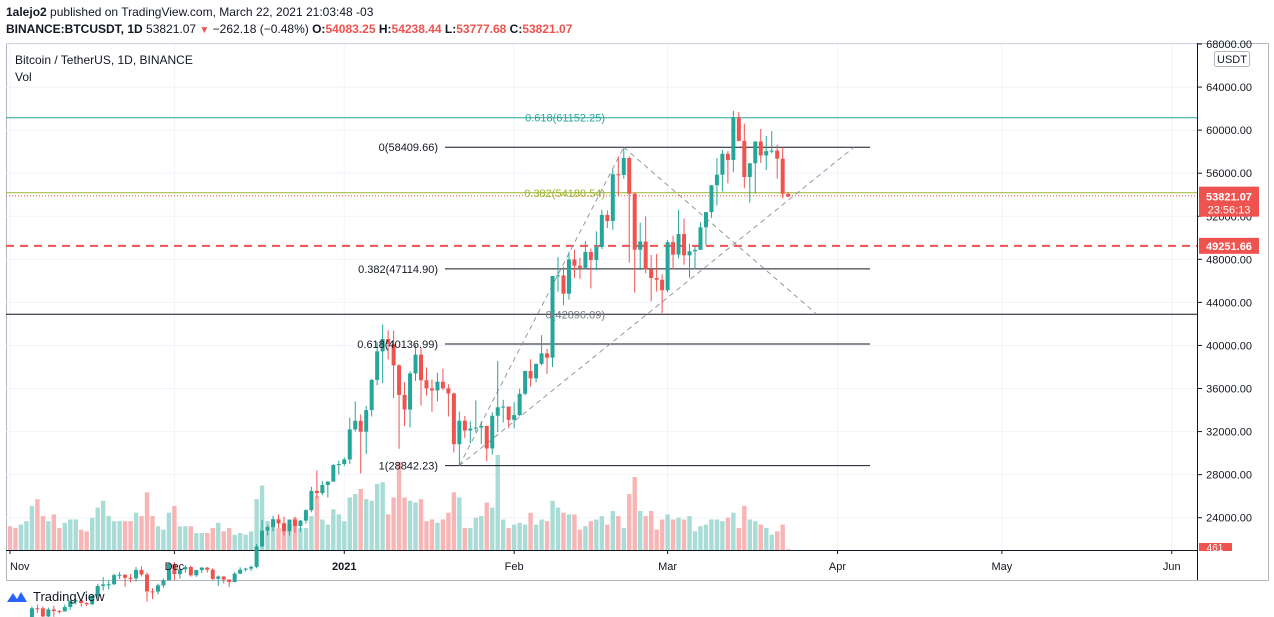 This screenshot has height=617, width=1274. What do you see at coordinates (408, 467) in the screenshot?
I see `level-label: 1(28842.23)` at bounding box center [408, 467].